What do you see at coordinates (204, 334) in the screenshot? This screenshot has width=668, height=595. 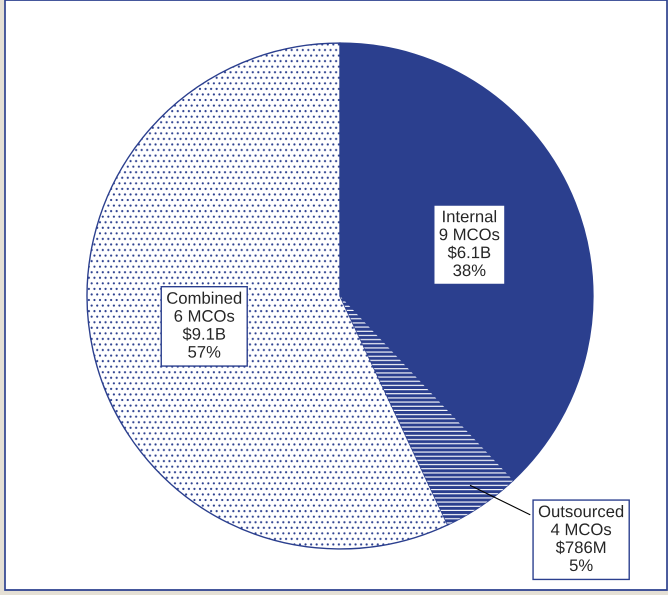 I see `data-label: 6 MCOs $9.1B 57%` at bounding box center [204, 334].